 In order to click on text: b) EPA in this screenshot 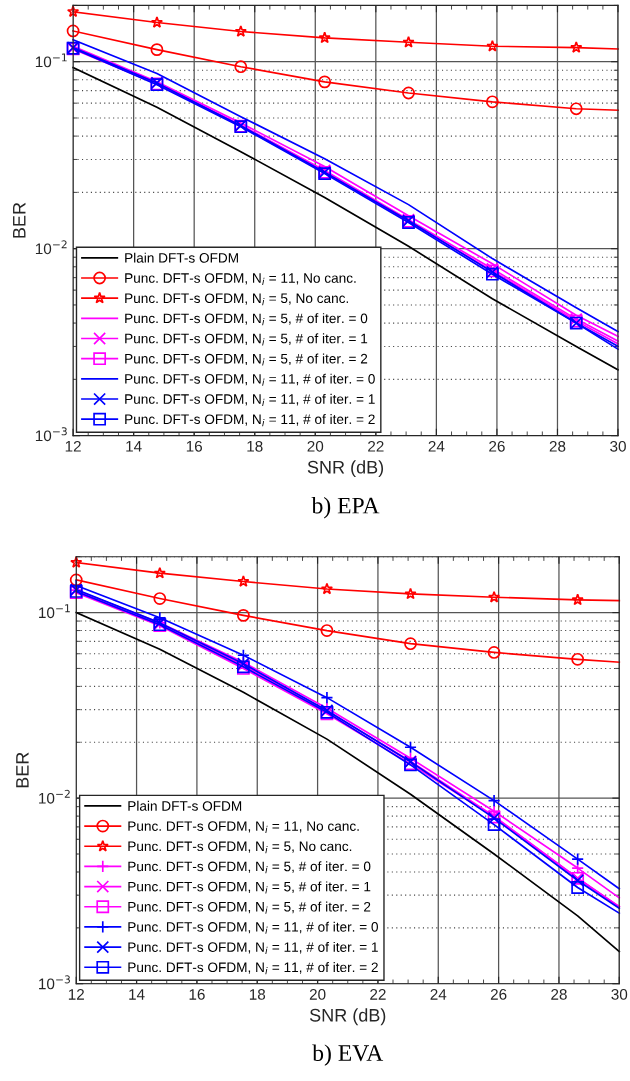, I will do `click(345, 507)`.